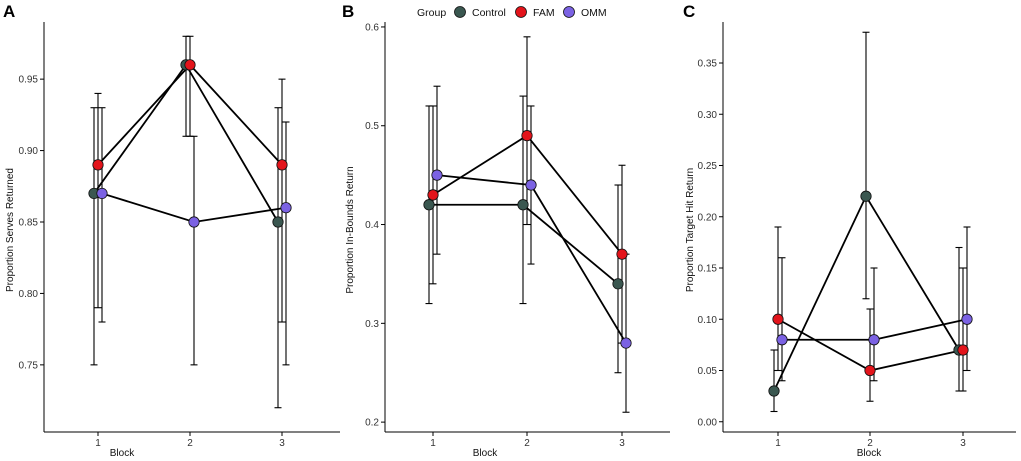  I want to click on y-tick-label: 0.25, so click(708, 166).